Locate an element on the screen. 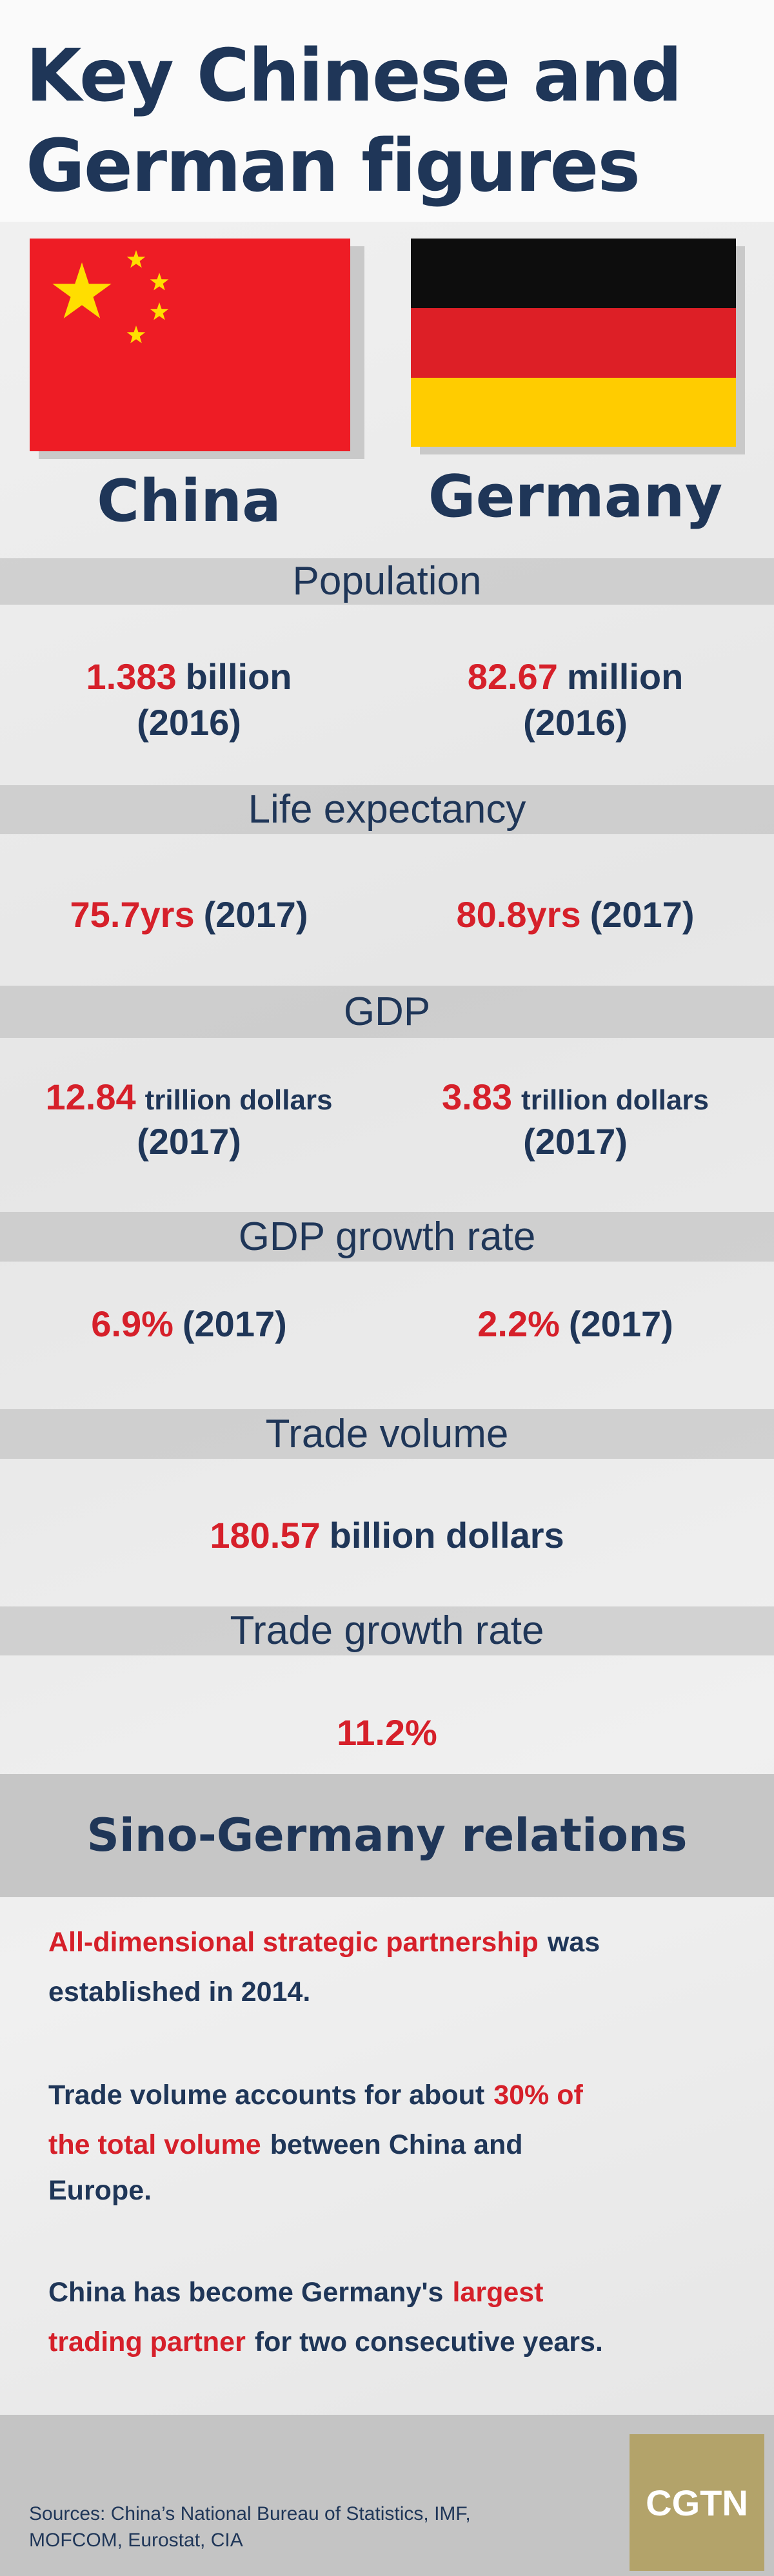  text-segment: Europe. is located at coordinates (100, 2190).